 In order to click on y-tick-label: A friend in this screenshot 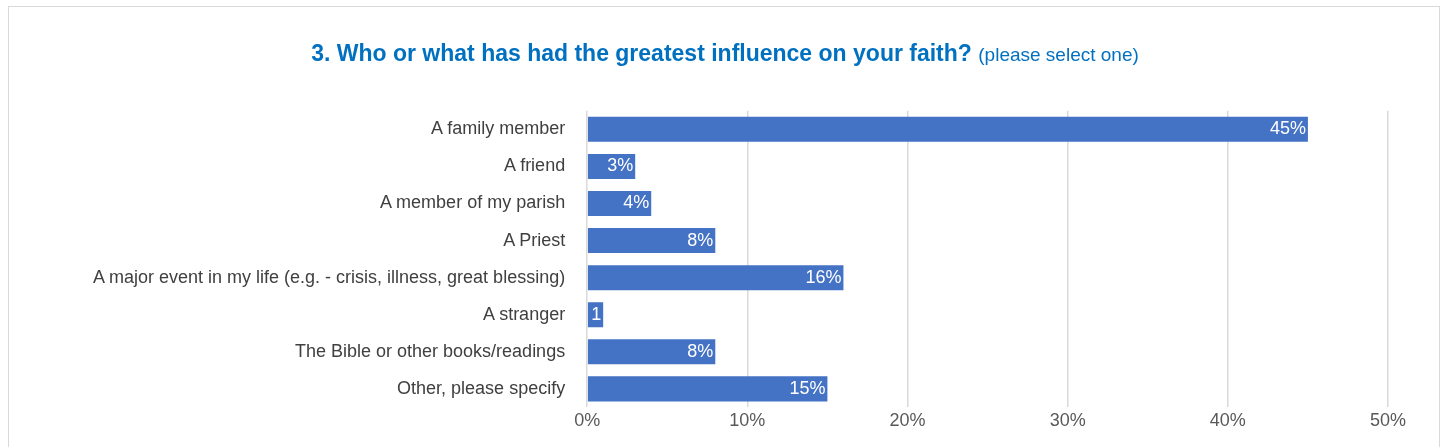, I will do `click(535, 165)`.